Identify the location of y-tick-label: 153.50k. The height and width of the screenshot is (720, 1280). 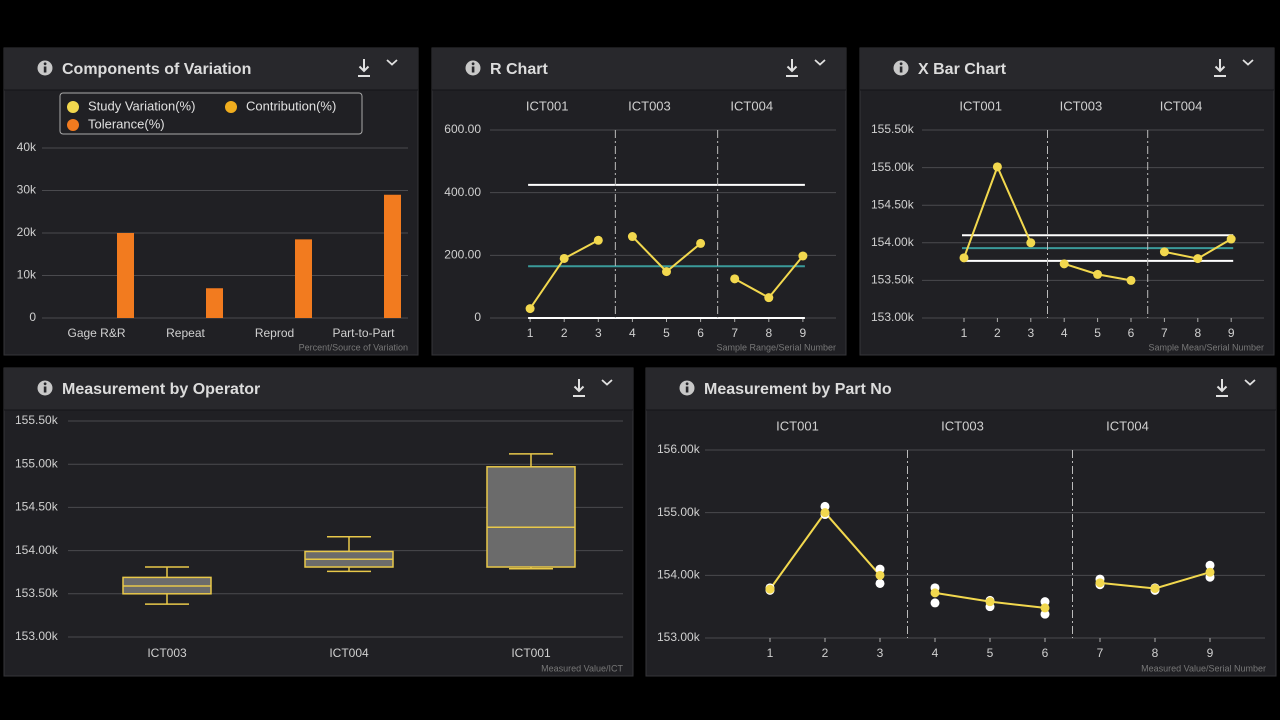
(37, 593).